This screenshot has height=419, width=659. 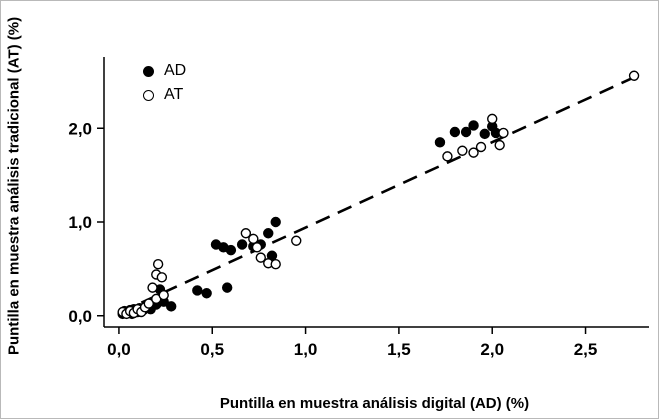 What do you see at coordinates (175, 70) in the screenshot?
I see `legend-label-ad: AD` at bounding box center [175, 70].